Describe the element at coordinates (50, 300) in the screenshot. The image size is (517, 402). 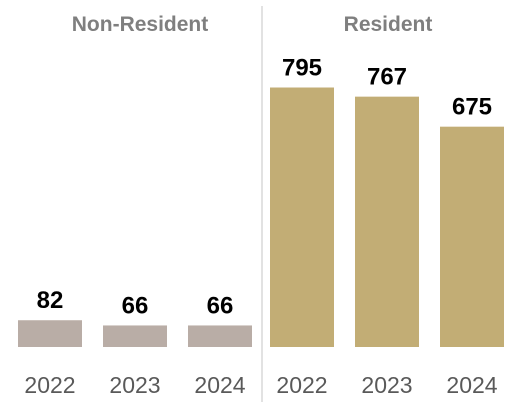
I see `data-label: 82` at that location.